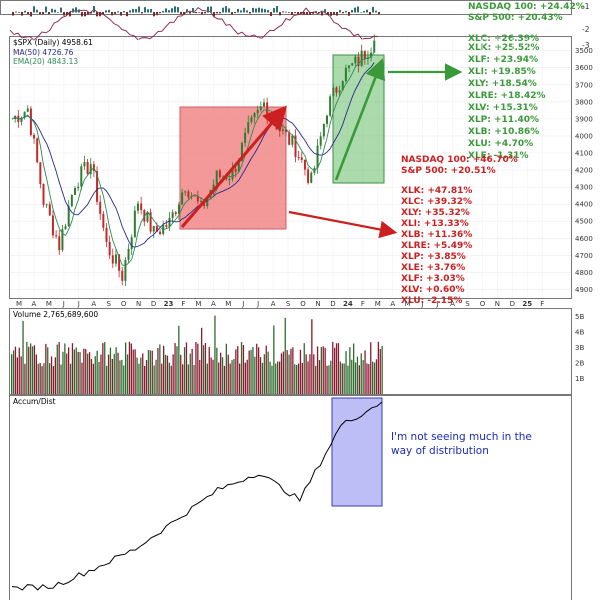 Image resolution: width=600 pixels, height=600 pixels. Describe the element at coordinates (317, 304) in the screenshot. I see `date-label: N` at that location.